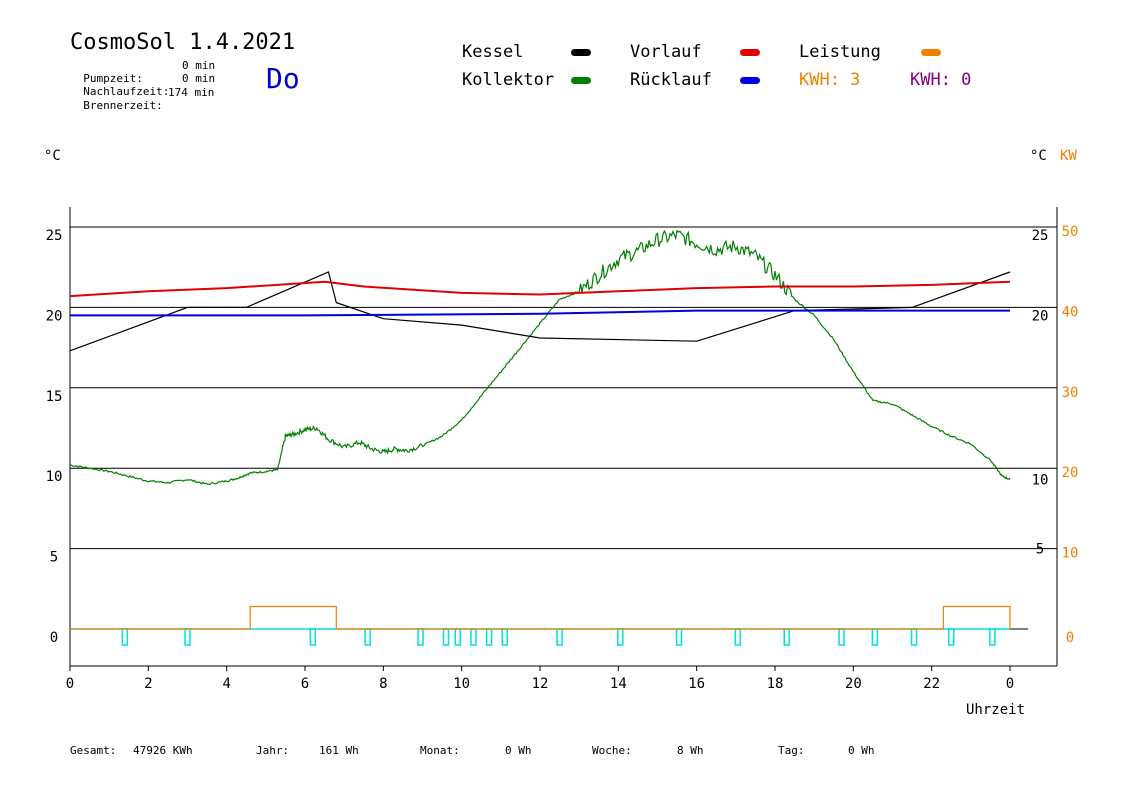  I want to click on footer-jahr-value: 161 Wh, so click(339, 750).